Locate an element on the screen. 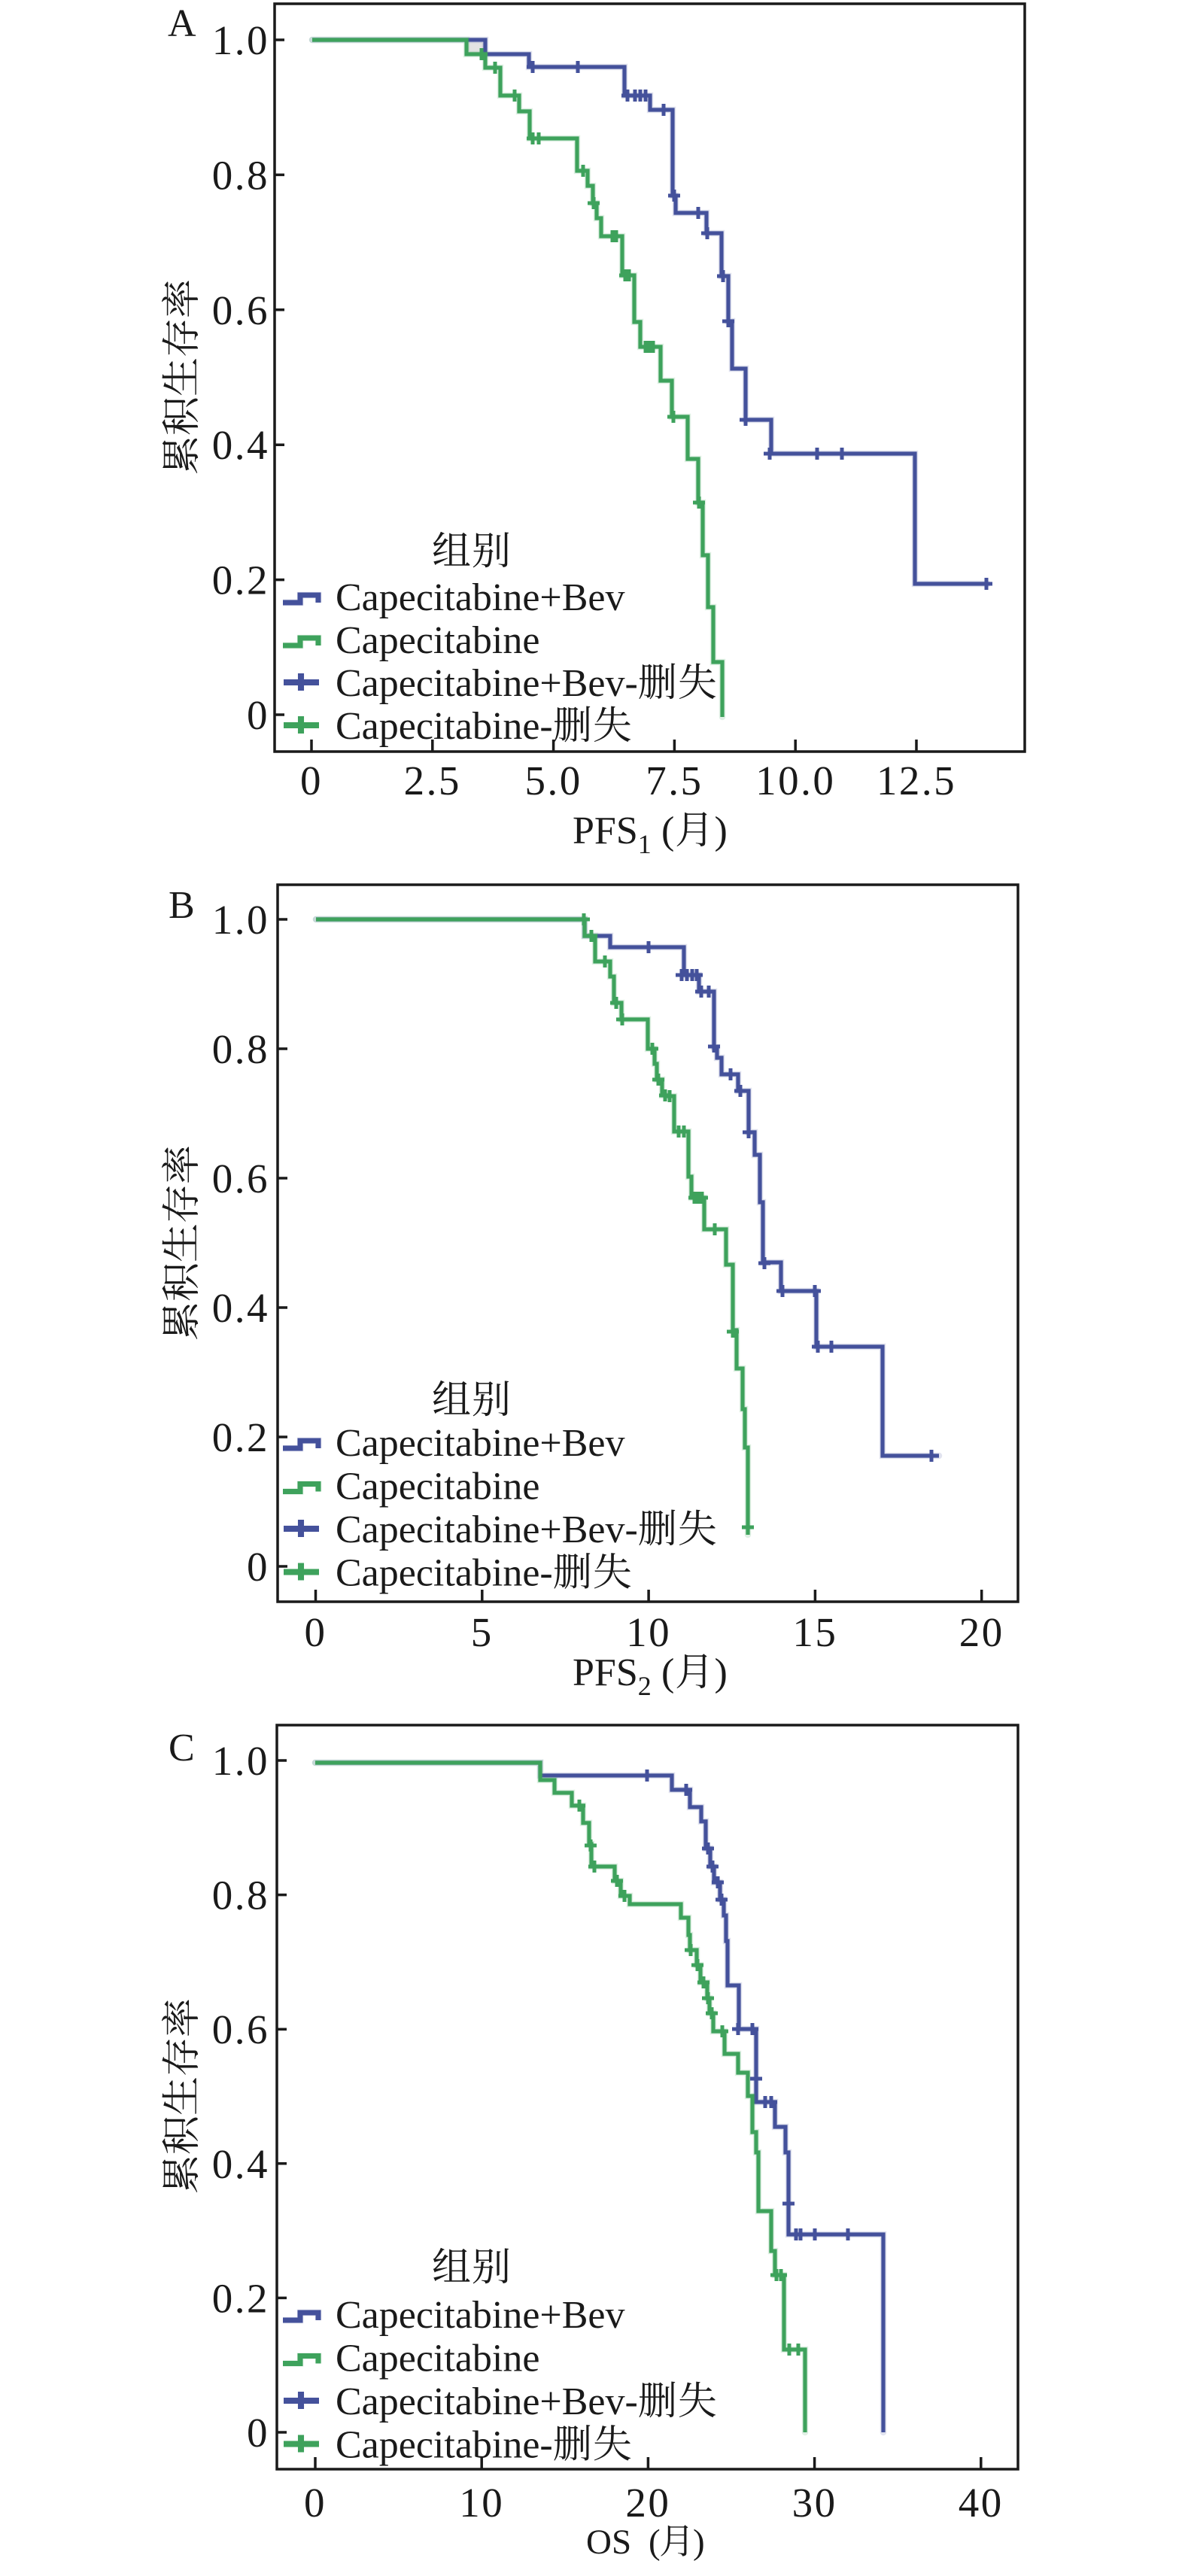  svg-text: 5 is located at coordinates (482, 1632).